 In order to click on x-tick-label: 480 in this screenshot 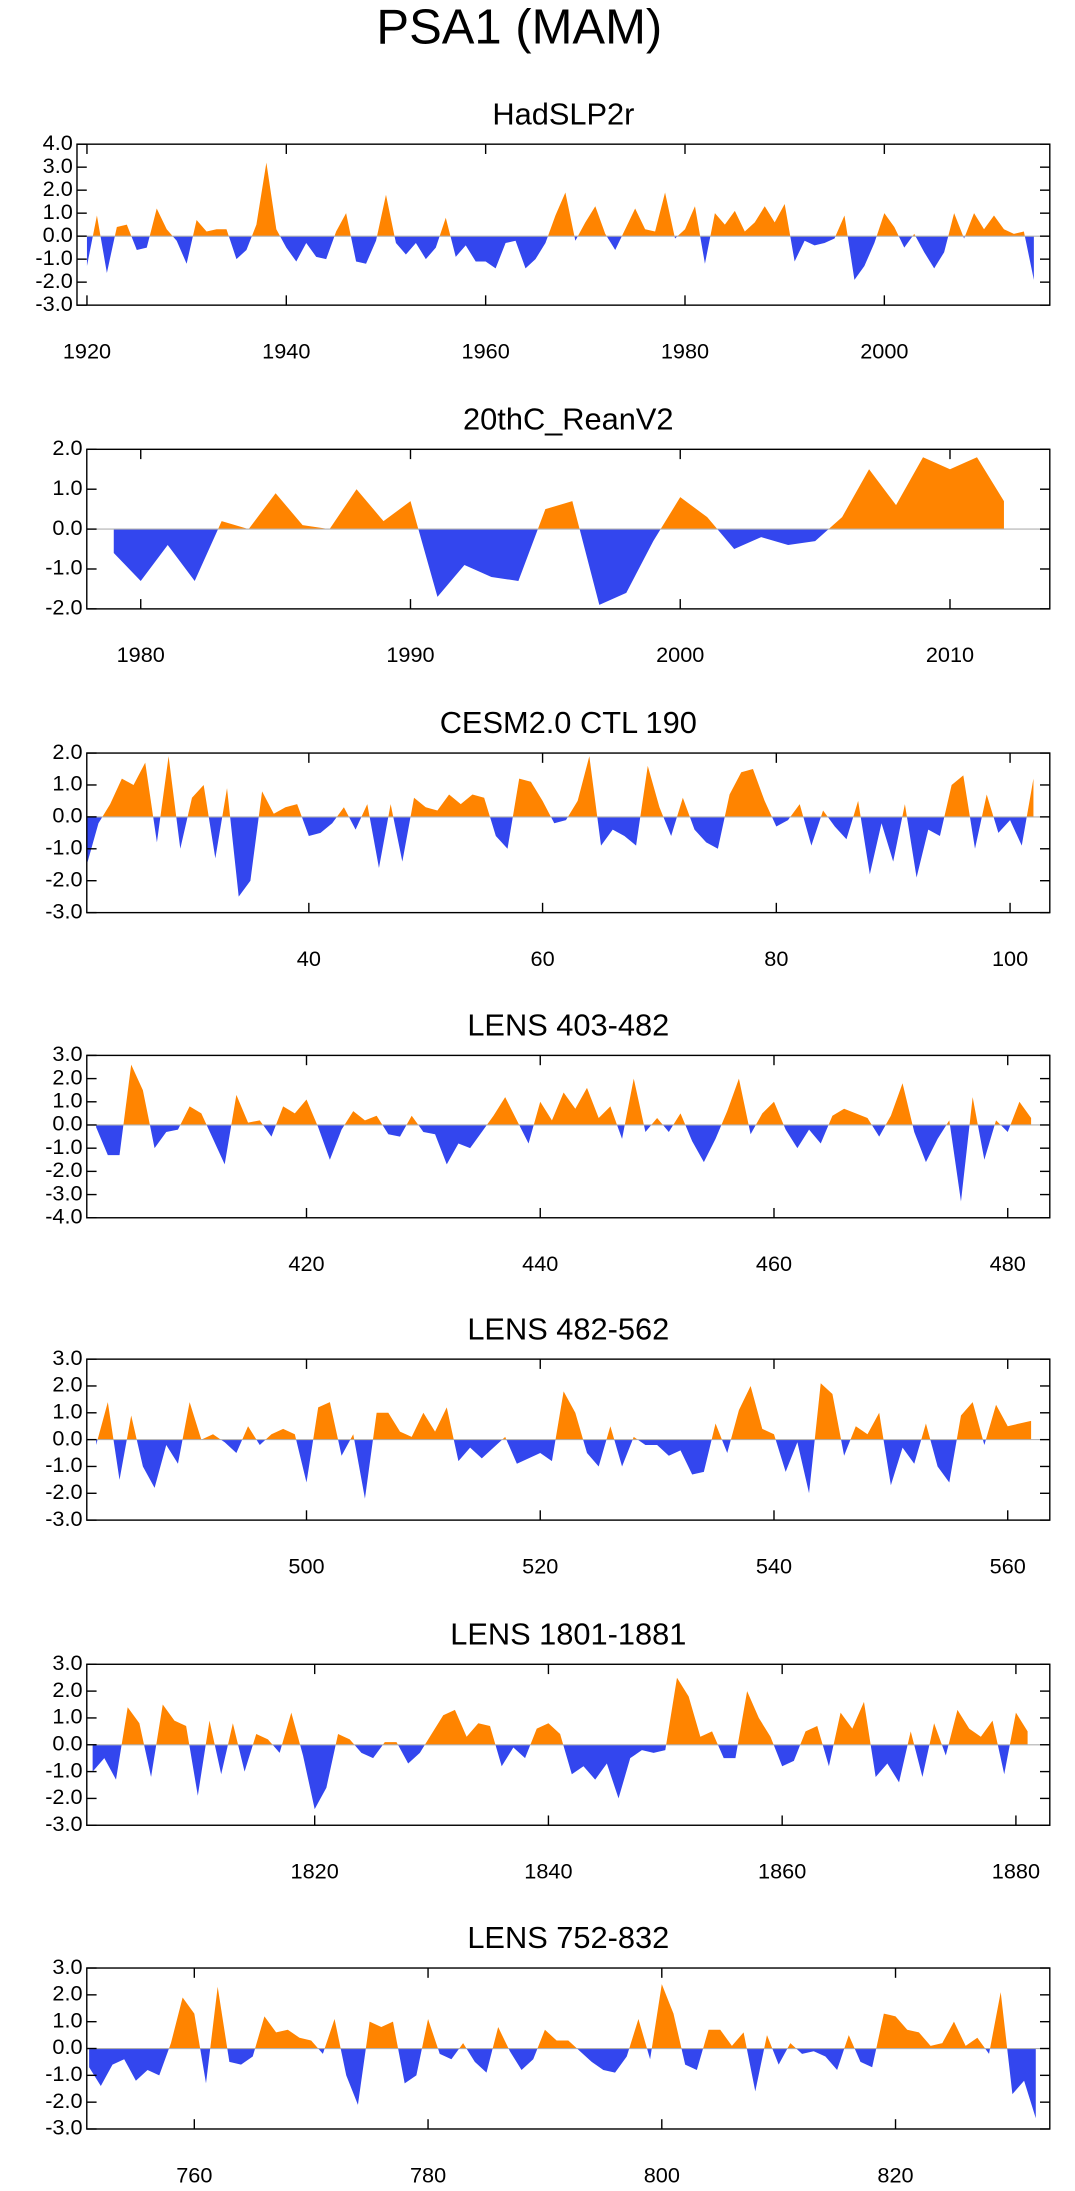, I will do `click(1008, 1263)`.